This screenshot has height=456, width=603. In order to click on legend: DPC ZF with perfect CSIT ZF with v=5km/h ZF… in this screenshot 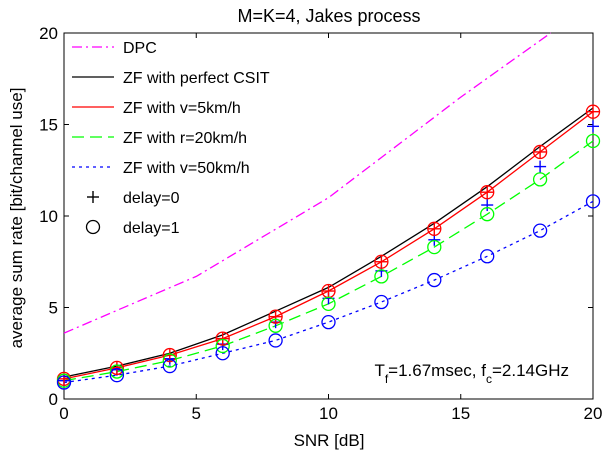, I will do `click(171, 138)`.